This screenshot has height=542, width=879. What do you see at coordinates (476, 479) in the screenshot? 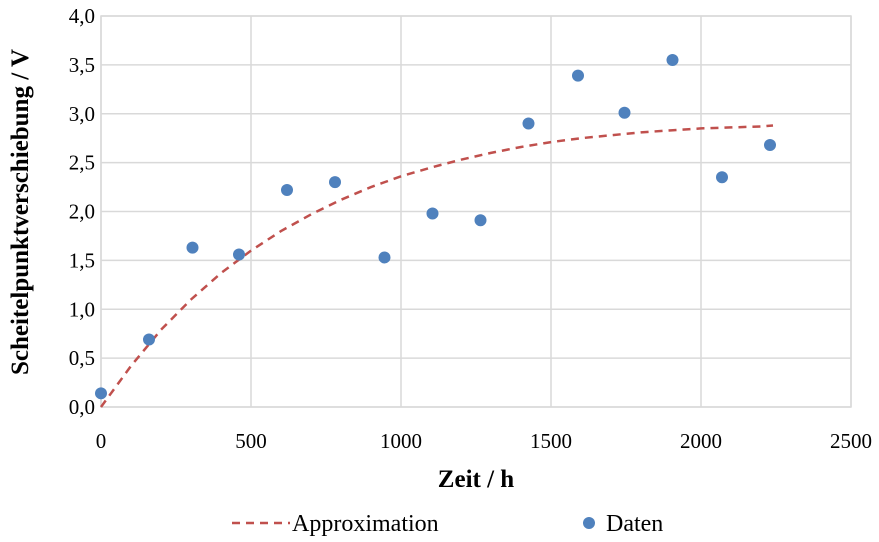
I see `x-axis-title: Zeit / h` at bounding box center [476, 479].